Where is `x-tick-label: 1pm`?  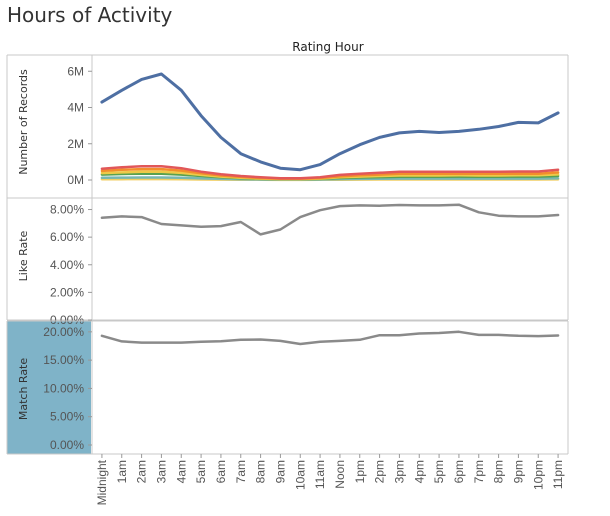 x-tick-label: 1pm is located at coordinates (360, 471).